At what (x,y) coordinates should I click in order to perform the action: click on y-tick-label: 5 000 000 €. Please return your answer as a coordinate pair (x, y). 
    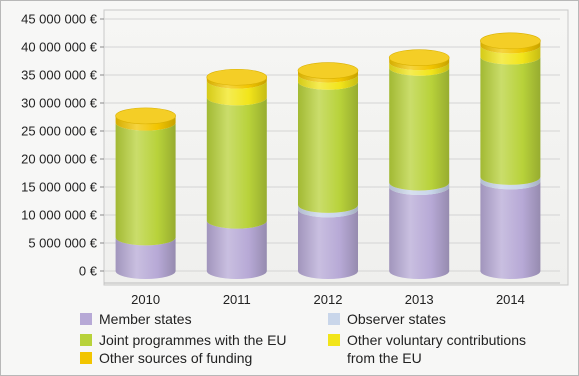
    Looking at the image, I should click on (62, 243).